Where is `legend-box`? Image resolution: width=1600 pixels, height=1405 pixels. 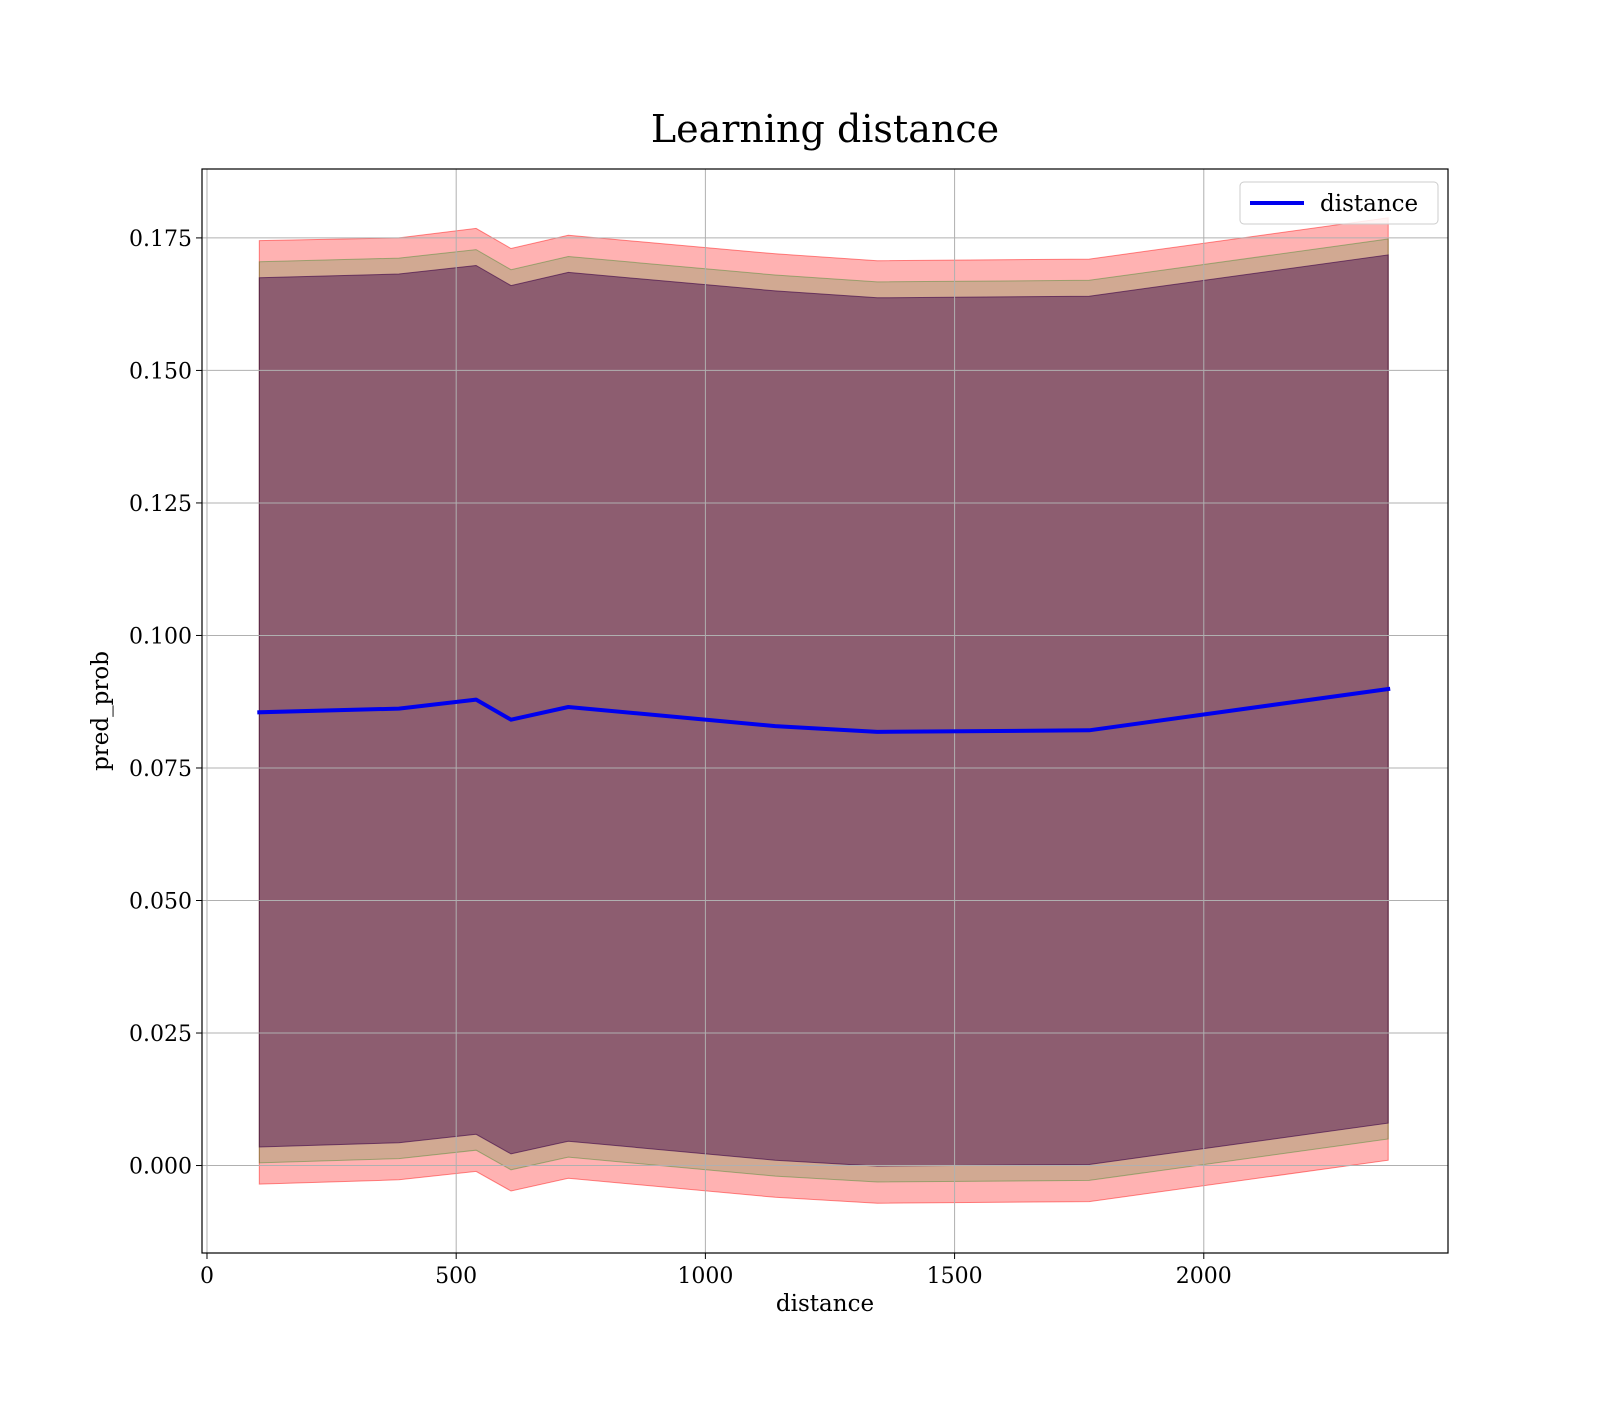 legend-box is located at coordinates (1339, 203).